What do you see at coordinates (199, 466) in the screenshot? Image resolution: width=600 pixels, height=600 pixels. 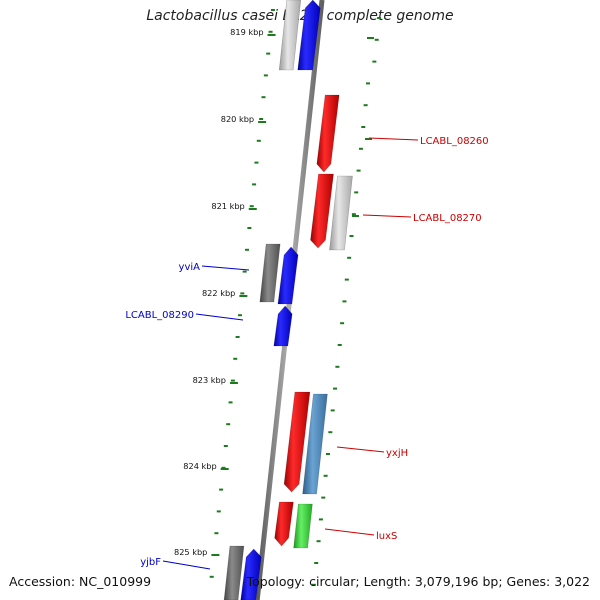 I see `scale-label: 824 kbp` at bounding box center [199, 466].